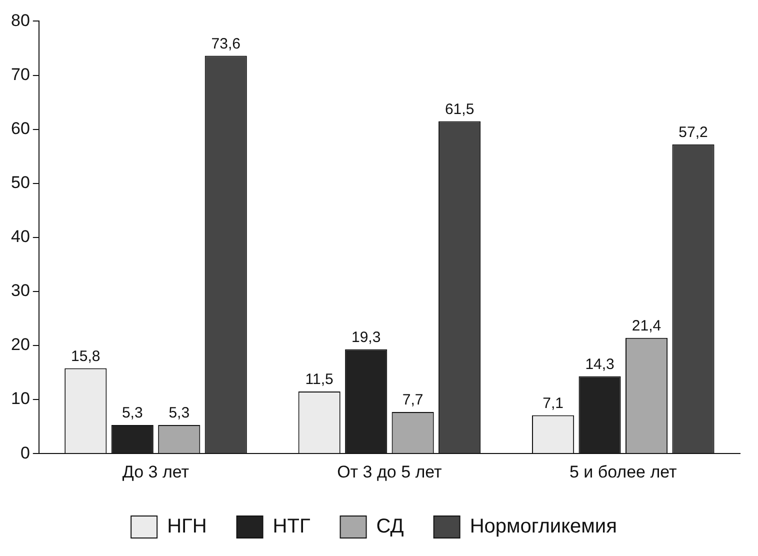  Describe the element at coordinates (25, 452) in the screenshot. I see `y-tick-label: 0` at that location.